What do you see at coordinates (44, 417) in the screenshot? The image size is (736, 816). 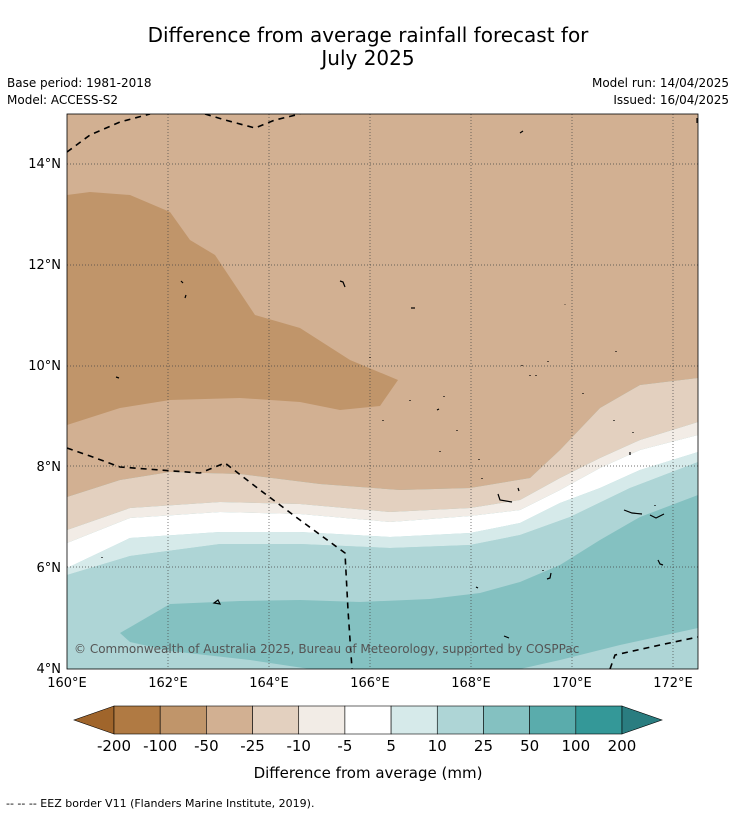 I see `lat-labels: 14°N 12°N 10°N 8°N 6°N 4°N` at bounding box center [44, 417].